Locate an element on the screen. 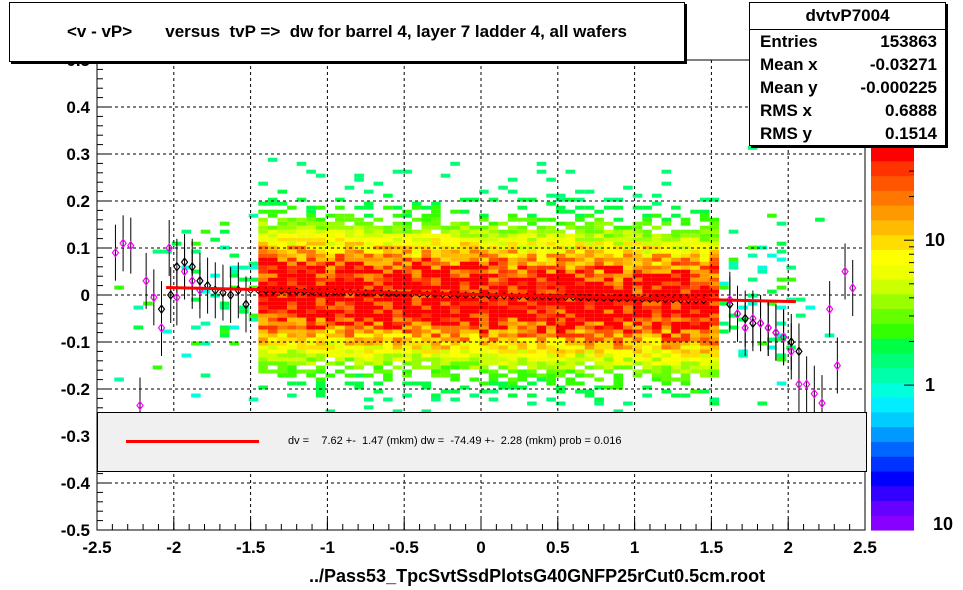 Image resolution: width=963 pixels, height=590 pixels. stats-row-rms-x: RMS x 0.6888 is located at coordinates (847, 110).